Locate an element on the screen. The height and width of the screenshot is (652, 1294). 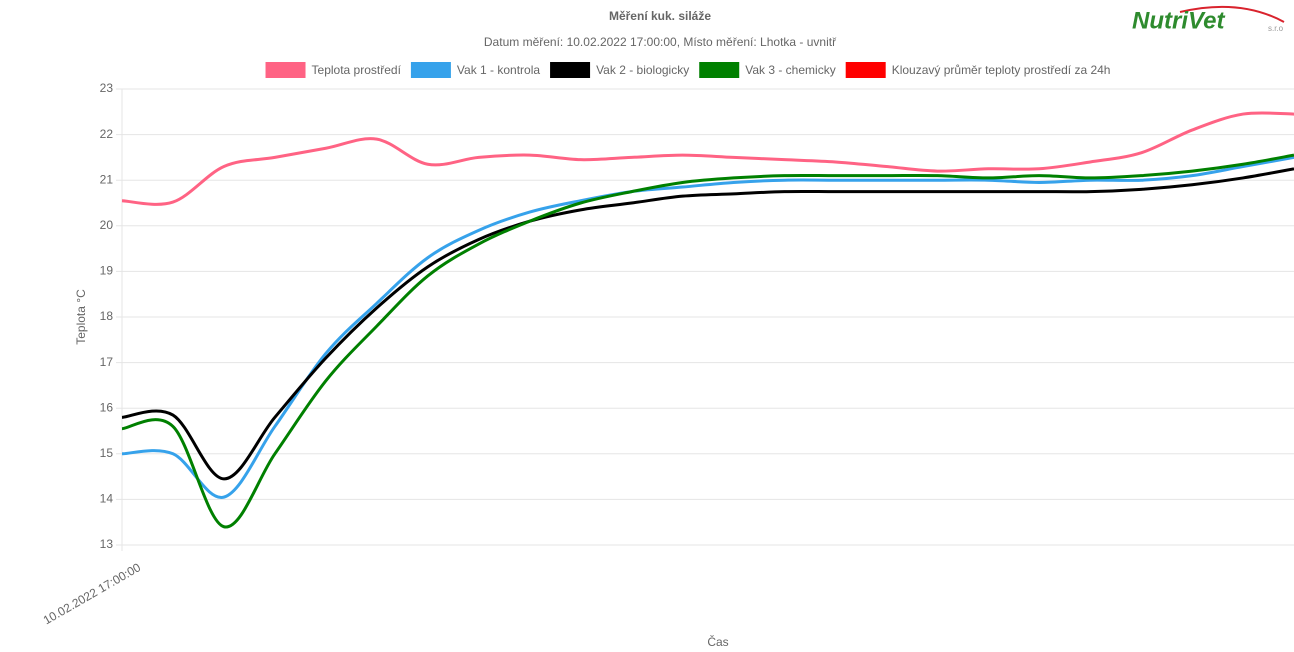
y-tick-label: 22 is located at coordinates (107, 134).